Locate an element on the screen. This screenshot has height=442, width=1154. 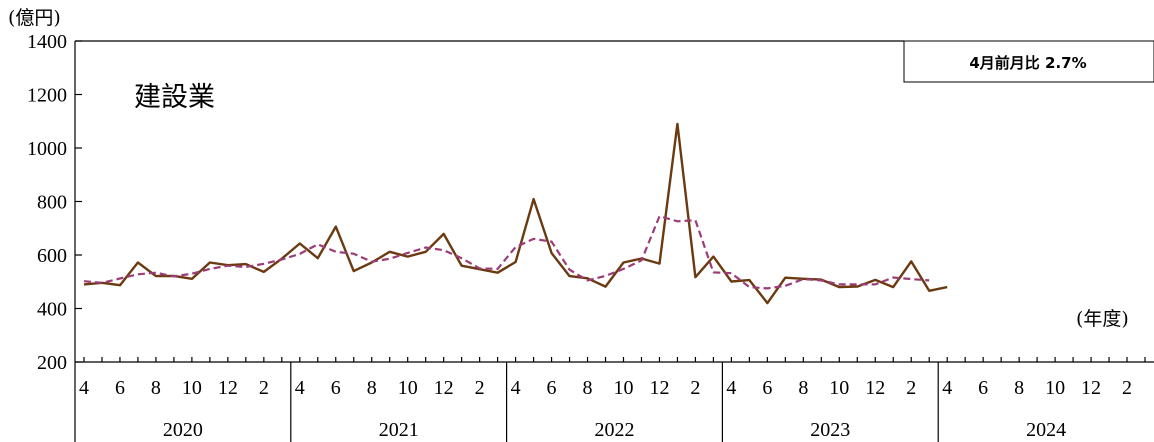
y-tick-label: 1200 is located at coordinates (47, 96).